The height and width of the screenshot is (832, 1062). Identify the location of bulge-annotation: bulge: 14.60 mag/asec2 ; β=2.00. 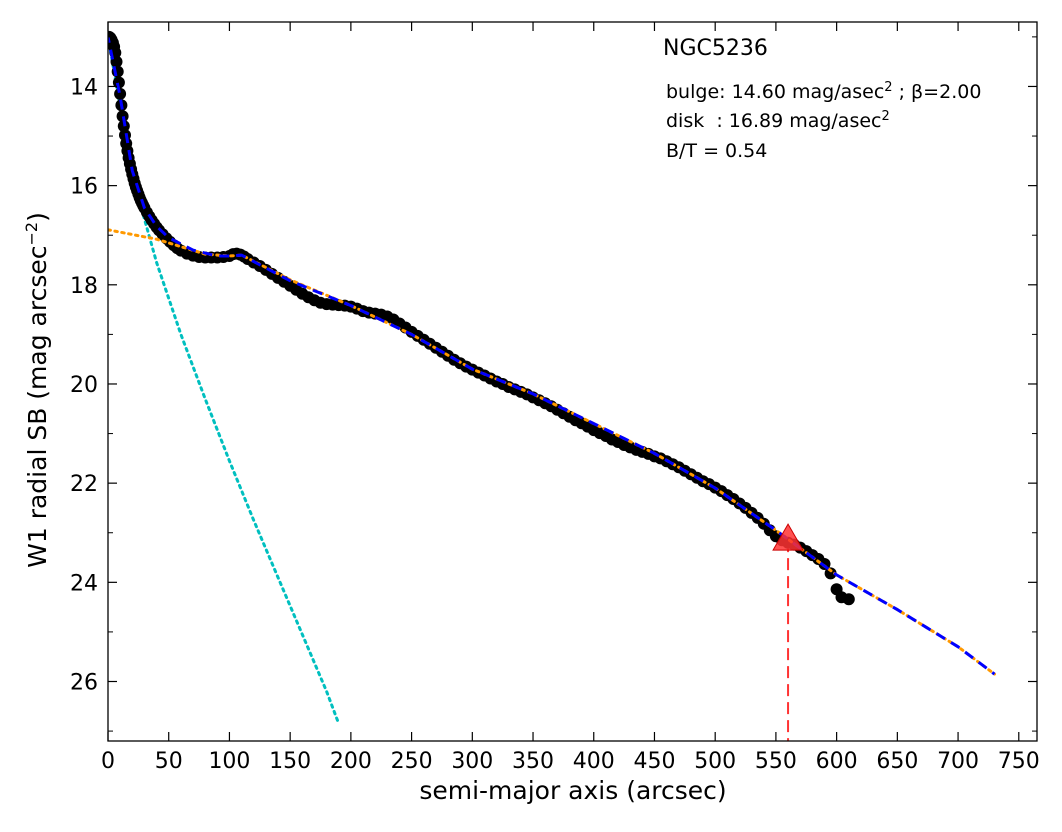
(823, 92).